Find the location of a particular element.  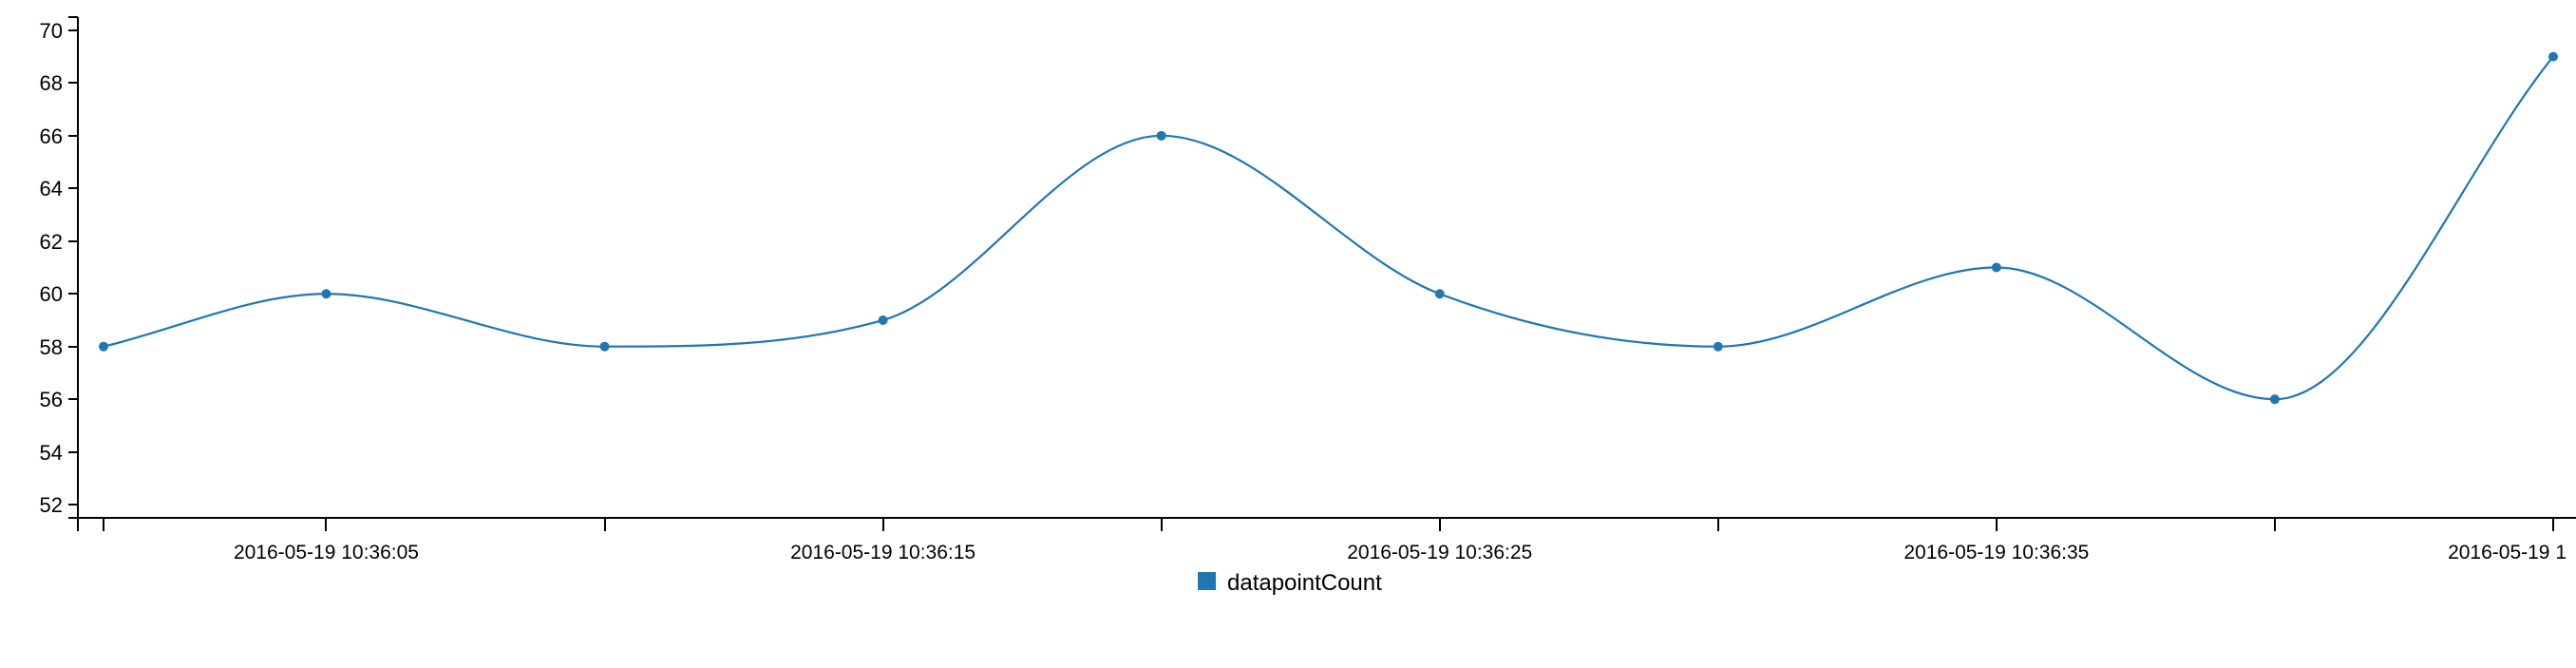

legend: datapointCount is located at coordinates (1290, 583).